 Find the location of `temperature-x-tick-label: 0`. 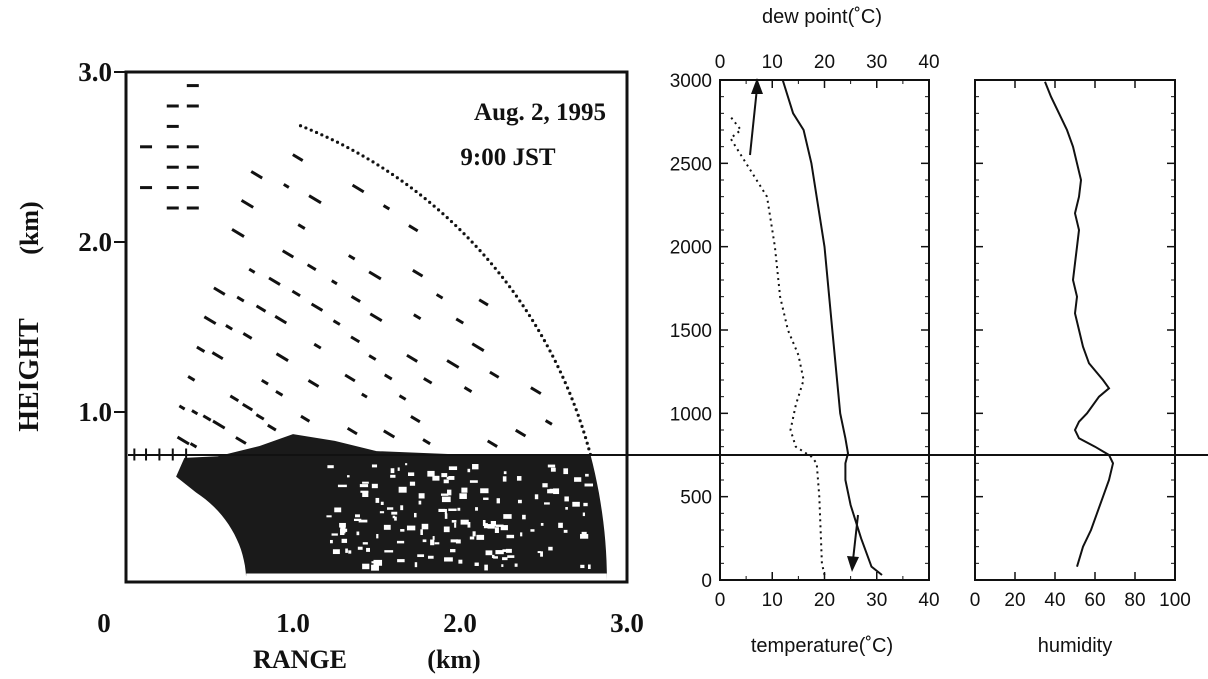

temperature-x-tick-label: 0 is located at coordinates (720, 600).